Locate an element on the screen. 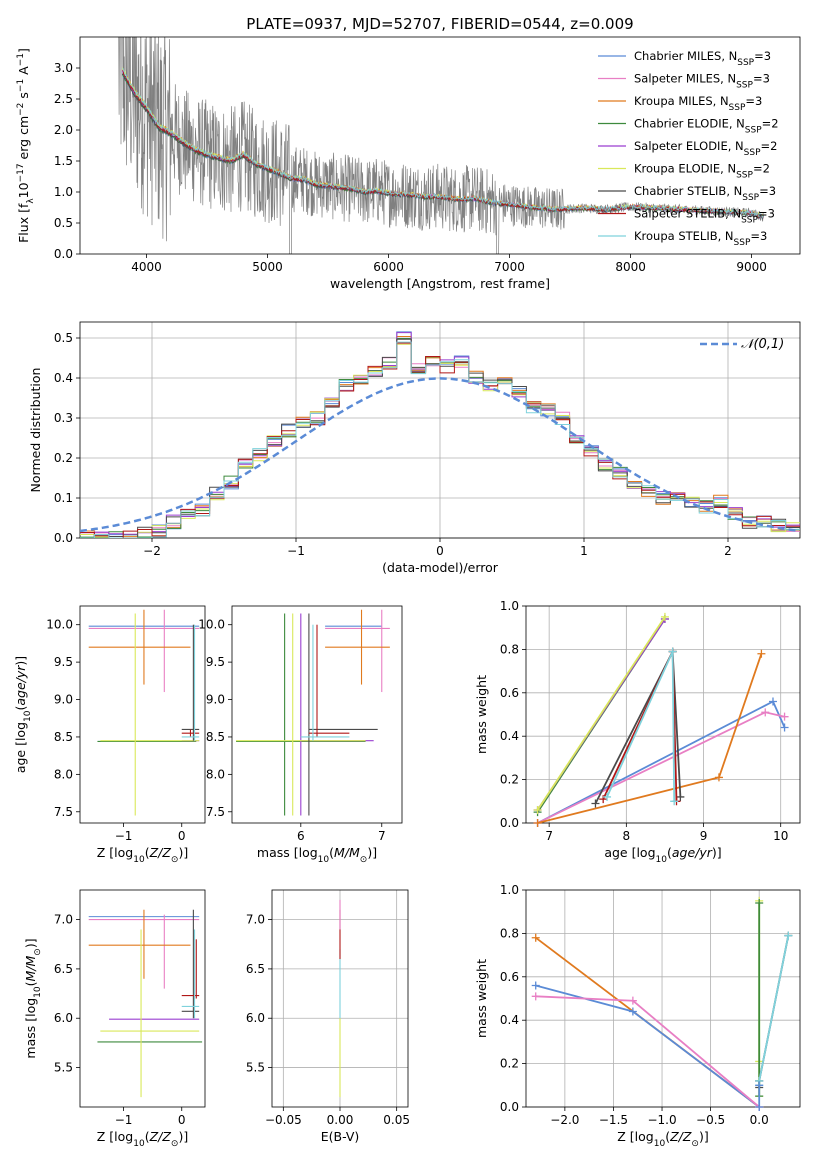 The image size is (819, 1170). x-tick-label: 10 is located at coordinates (780, 836).